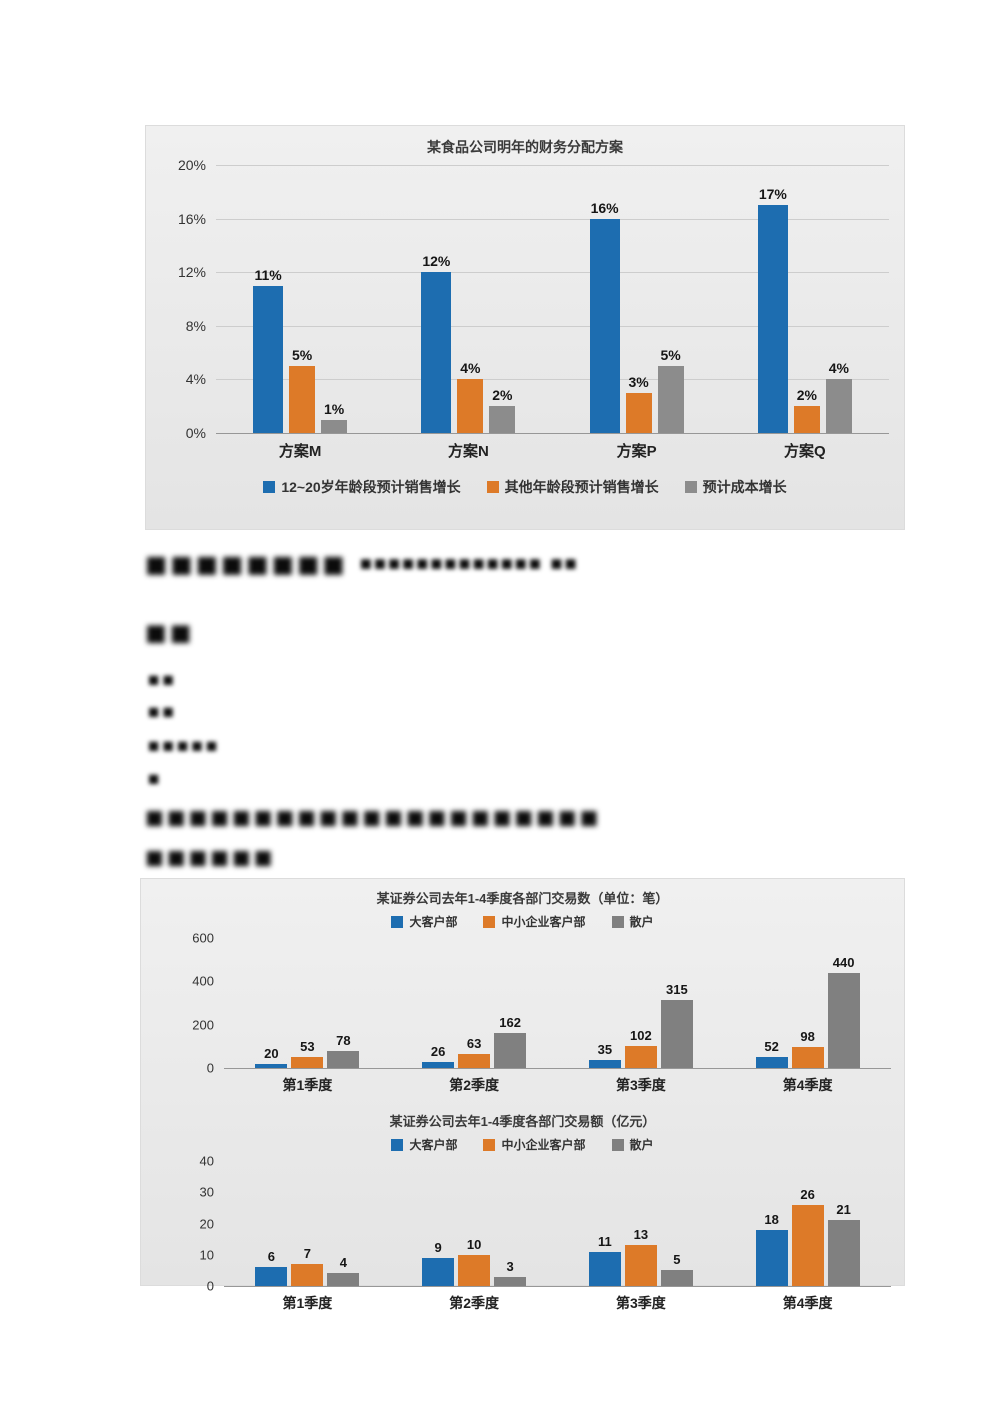 The image size is (1000, 1414). I want to click on bar-value-label: 7, so click(307, 1253).